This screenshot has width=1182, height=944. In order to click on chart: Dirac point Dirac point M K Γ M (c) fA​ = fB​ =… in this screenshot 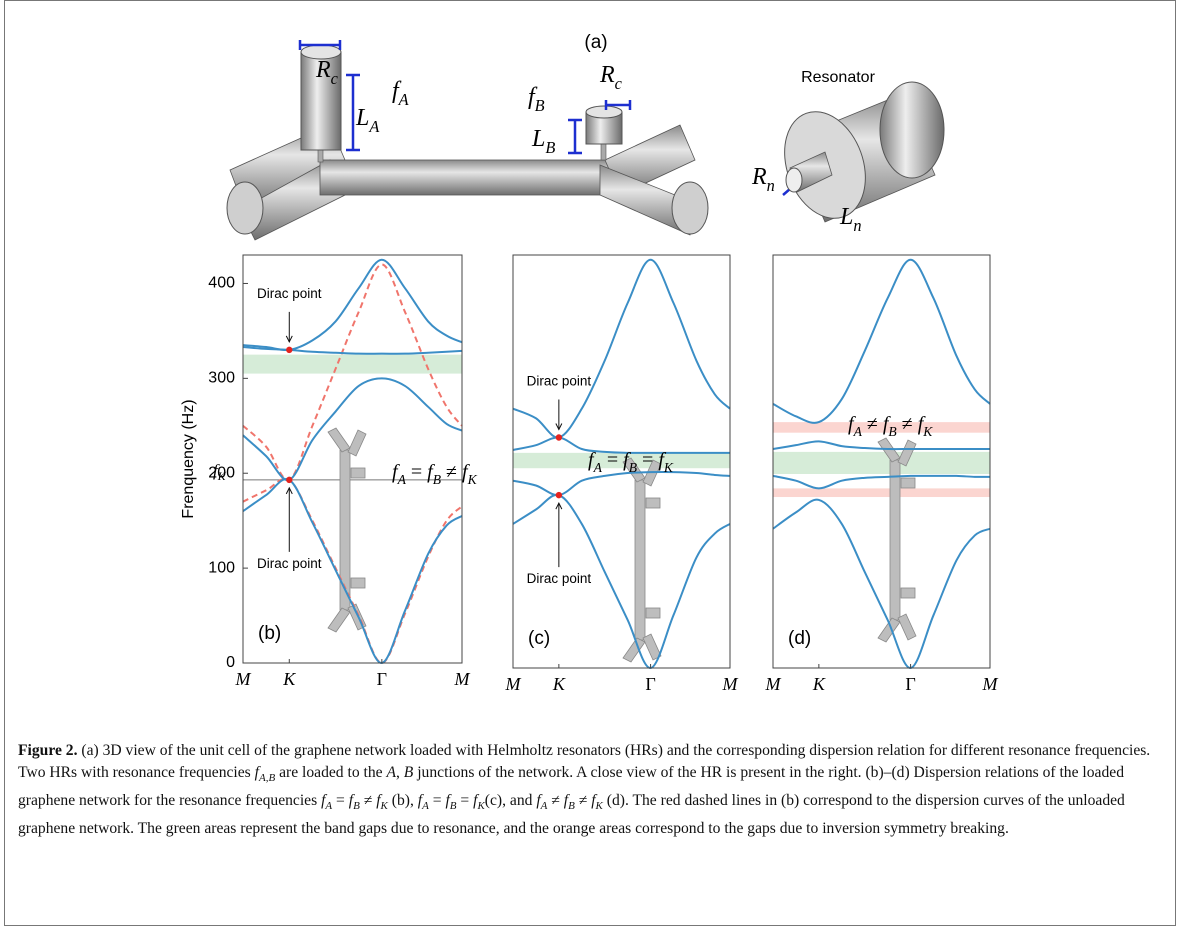, I will do `click(622, 474)`.